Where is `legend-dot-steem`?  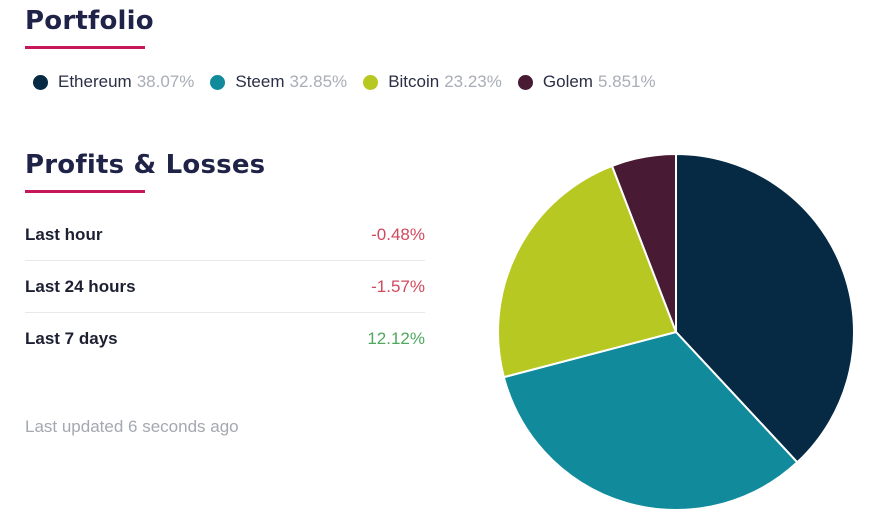
legend-dot-steem is located at coordinates (218, 82).